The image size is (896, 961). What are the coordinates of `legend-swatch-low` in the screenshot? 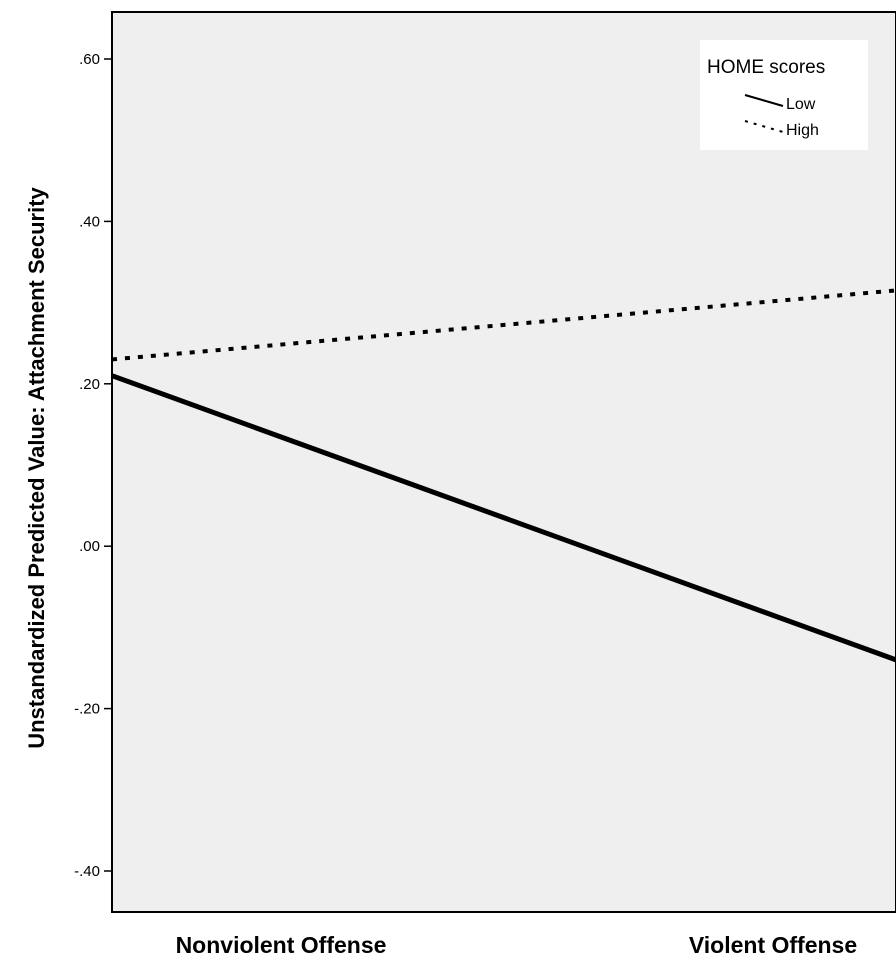 It's located at (764, 100).